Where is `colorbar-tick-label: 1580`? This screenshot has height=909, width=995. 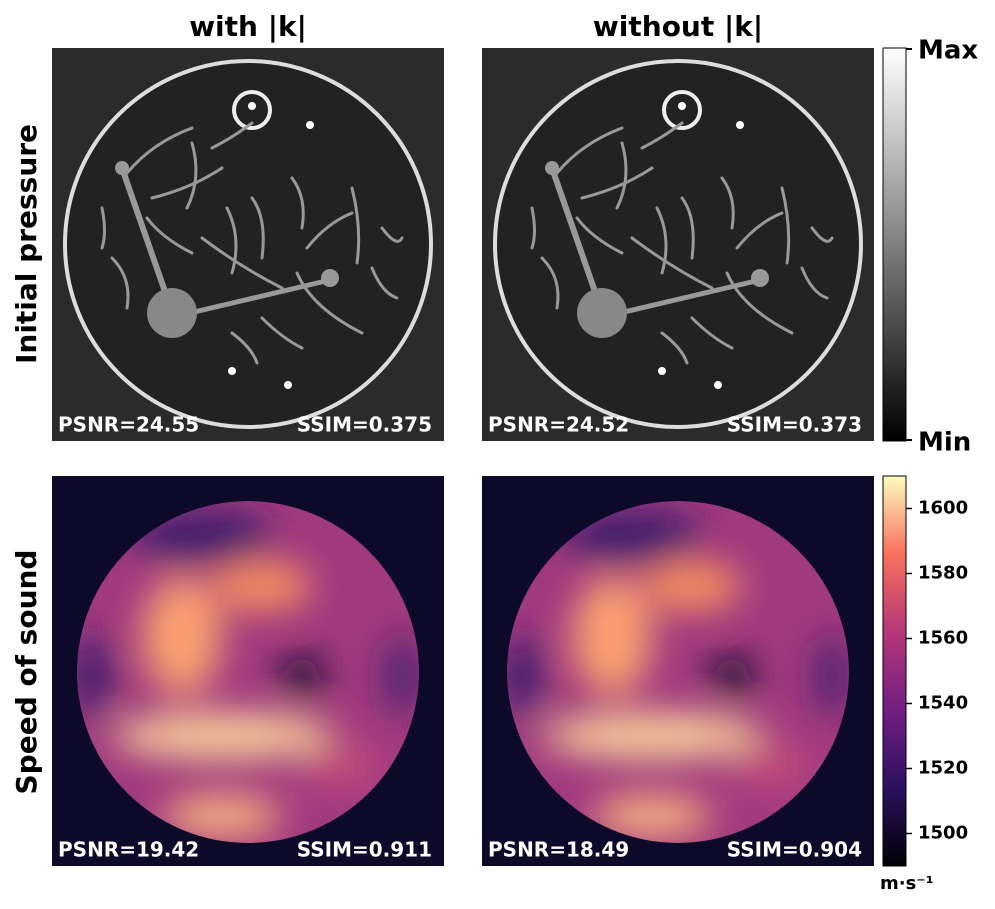
colorbar-tick-label: 1580 is located at coordinates (943, 573).